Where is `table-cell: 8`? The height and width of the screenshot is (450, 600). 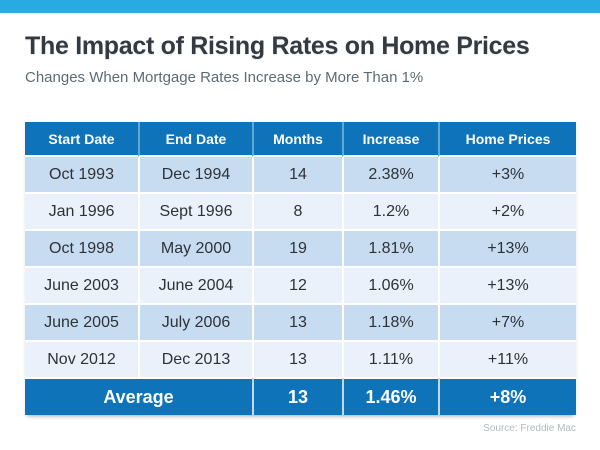 table-cell: 8 is located at coordinates (297, 210).